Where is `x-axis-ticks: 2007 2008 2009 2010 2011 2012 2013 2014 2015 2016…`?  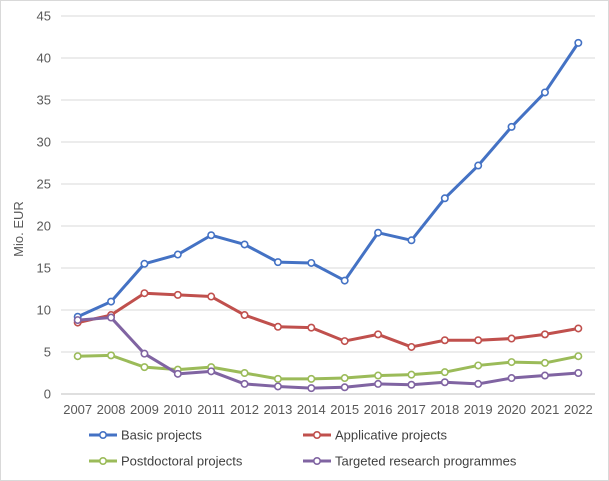 x-axis-ticks: 2007 2008 2009 2010 2011 2012 2013 2014 2015 2016… is located at coordinates (328, 409).